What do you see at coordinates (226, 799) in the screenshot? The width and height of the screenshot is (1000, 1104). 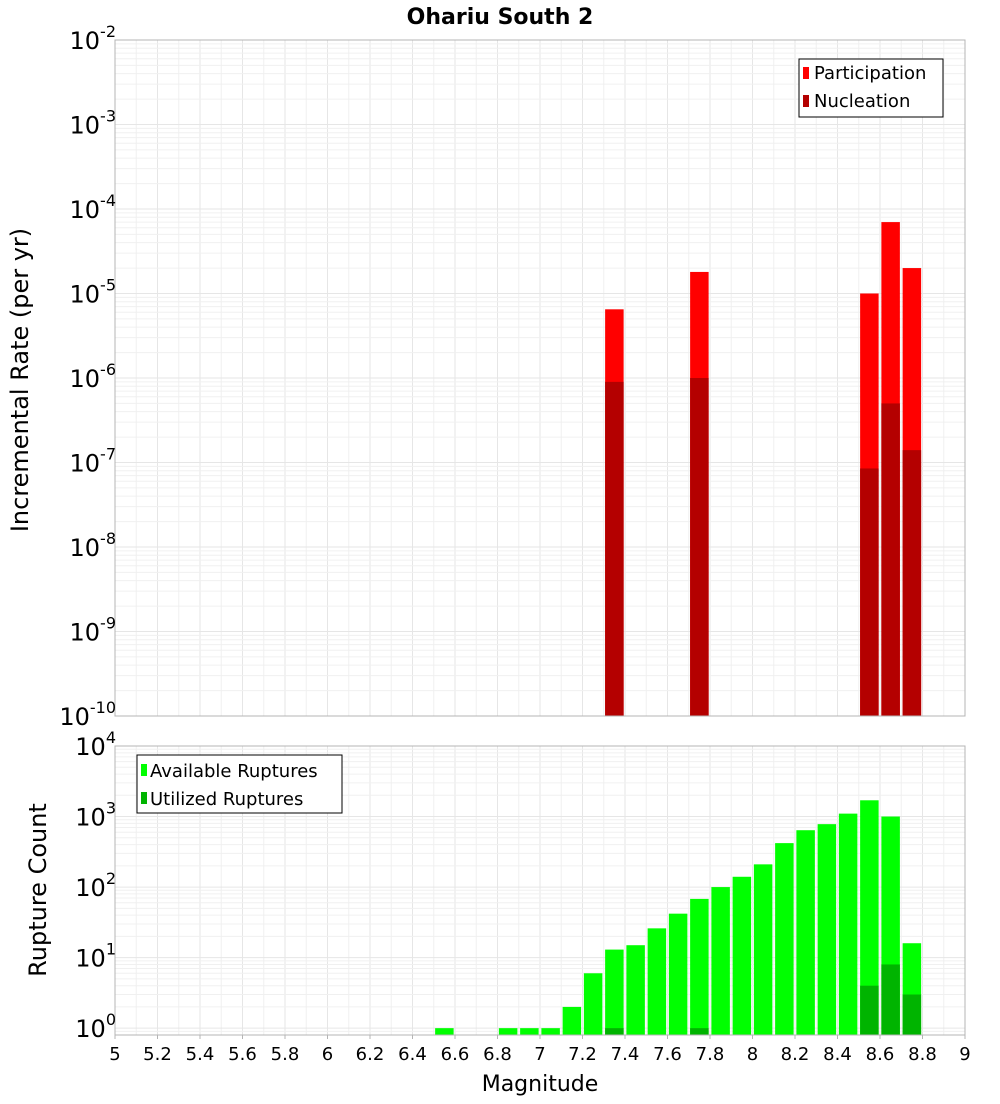 I see `legend-label-utilized: Utilized Ruptures` at bounding box center [226, 799].